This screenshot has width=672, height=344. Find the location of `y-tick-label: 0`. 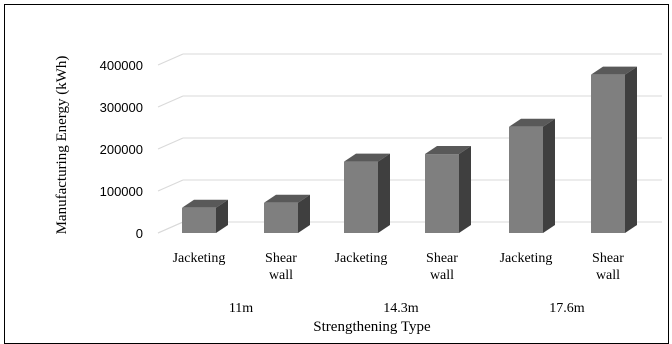

y-tick-label: 0 is located at coordinates (139, 233).